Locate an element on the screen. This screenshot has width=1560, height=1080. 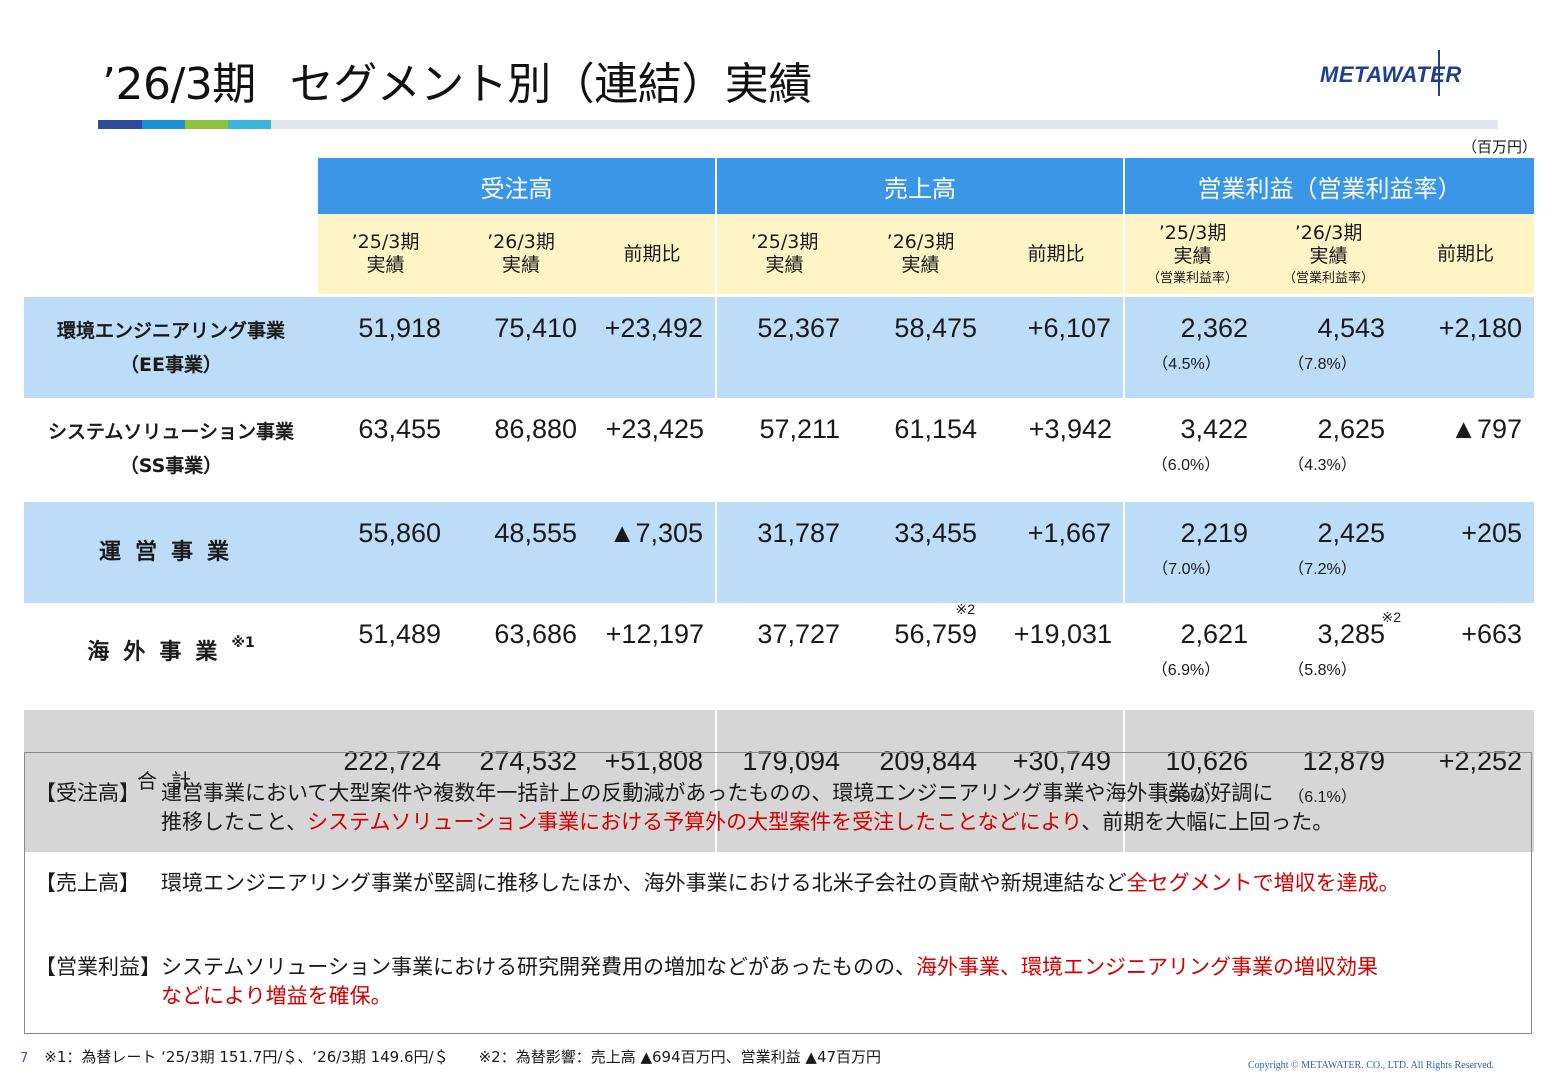
margin-rate: （5.8%） is located at coordinates (1322, 670).